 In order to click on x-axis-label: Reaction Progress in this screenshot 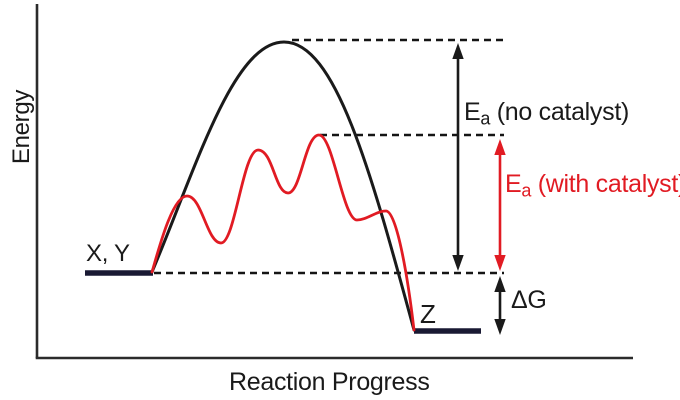, I will do `click(329, 382)`.